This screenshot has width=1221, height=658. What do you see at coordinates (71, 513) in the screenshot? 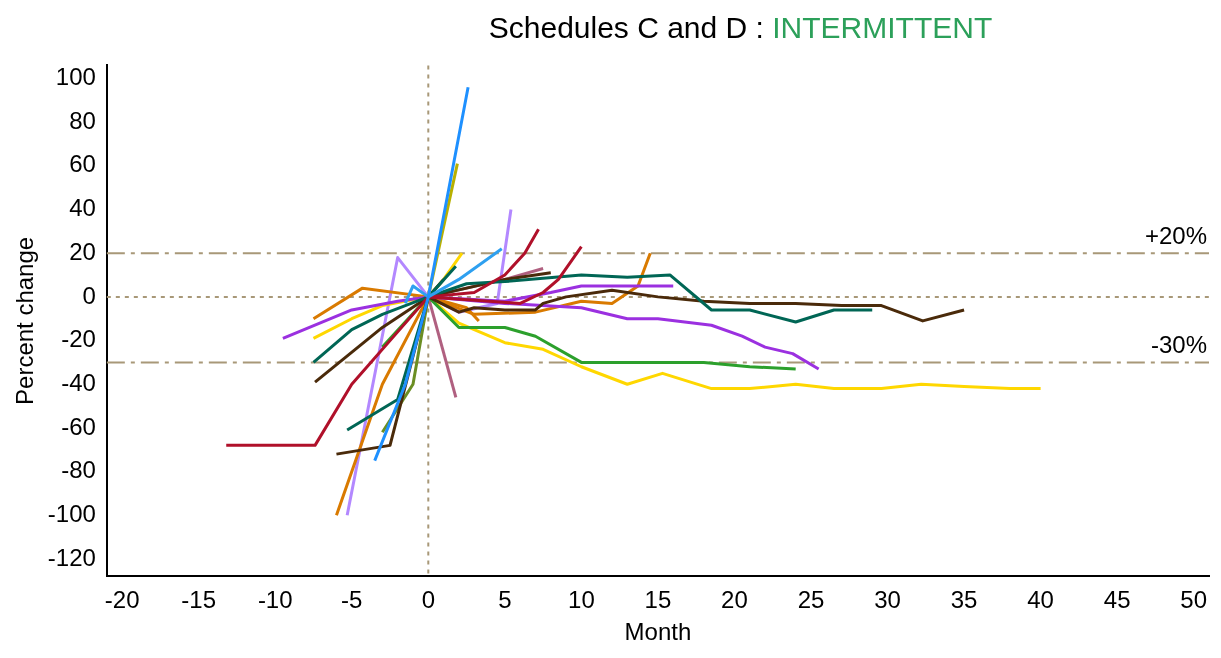
I see `y-tick-label: -100` at bounding box center [71, 513].